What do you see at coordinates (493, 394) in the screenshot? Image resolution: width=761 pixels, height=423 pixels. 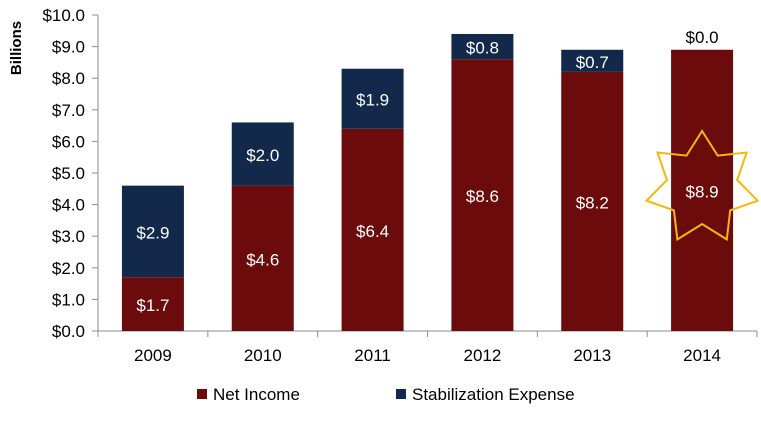 I see `legend-label: Stabilization Expense` at bounding box center [493, 394].